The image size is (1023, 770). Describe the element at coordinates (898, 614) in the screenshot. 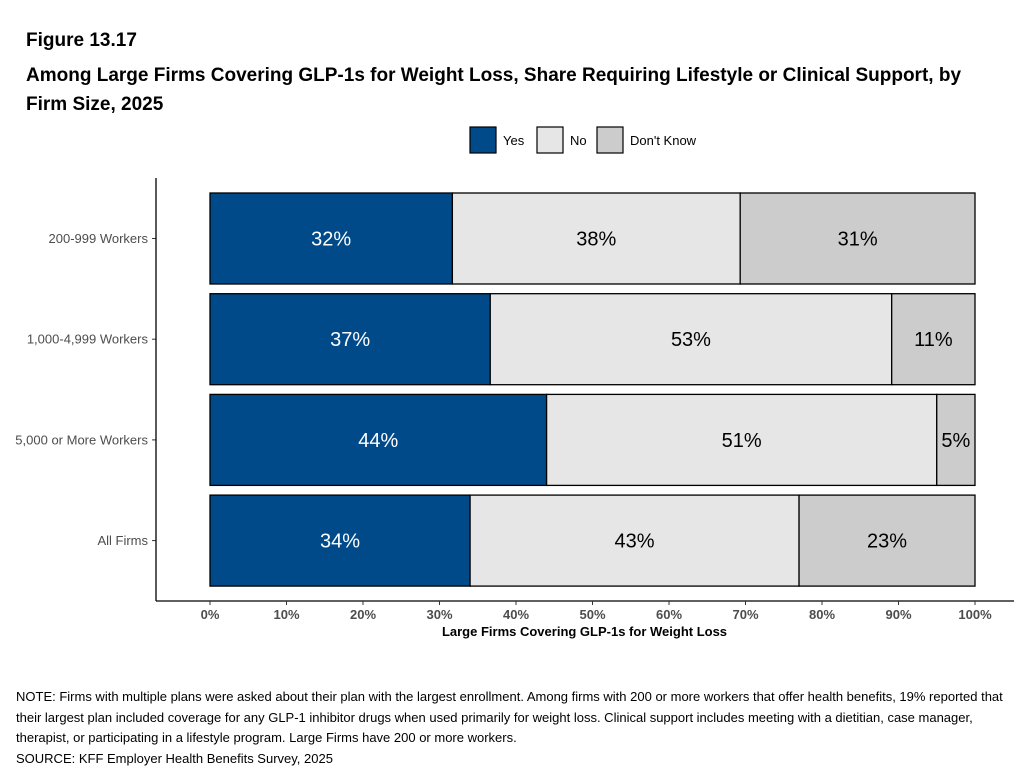

I see `x-tick-label-90: 90%` at that location.